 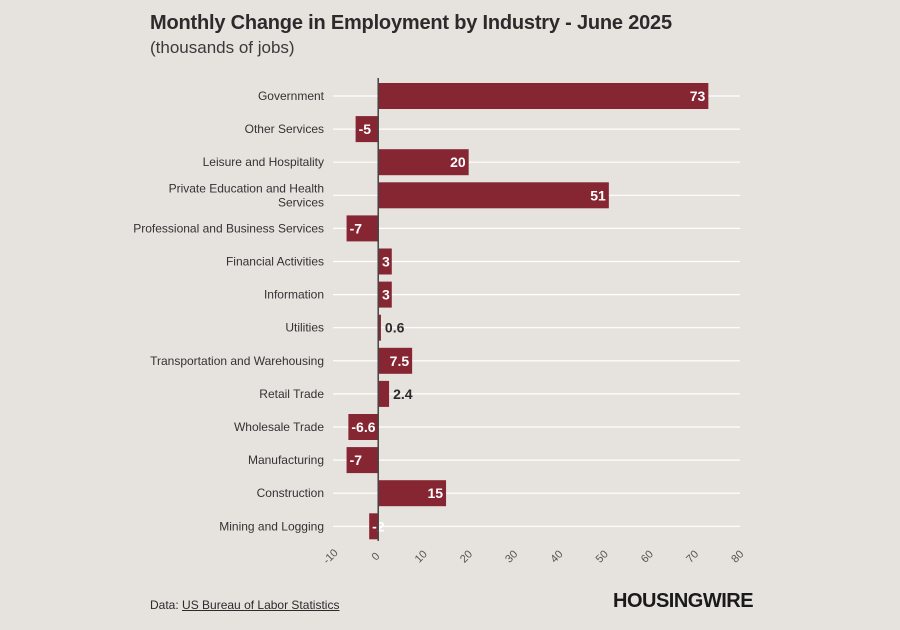 What do you see at coordinates (435, 493) in the screenshot?
I see `value-label: 15` at bounding box center [435, 493].